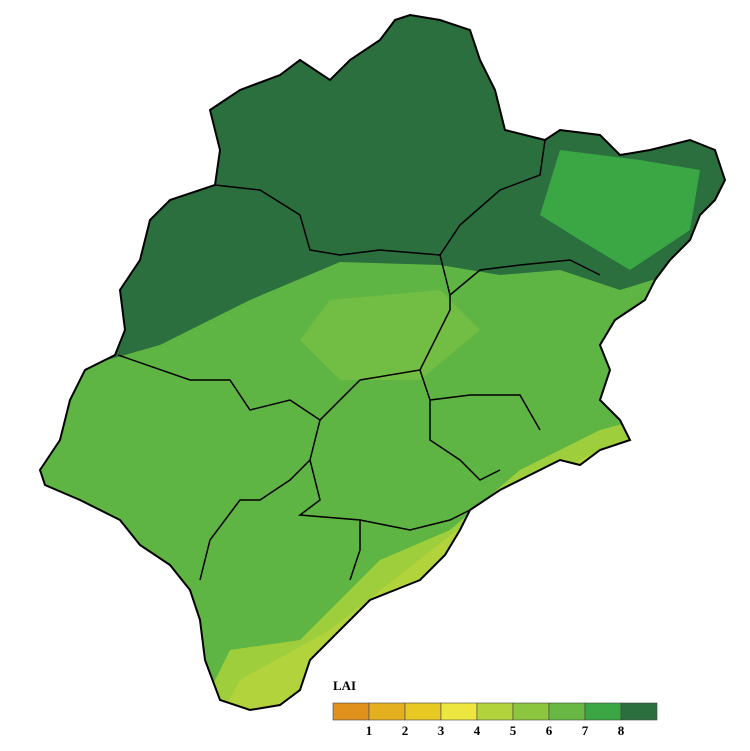 The width and height of the screenshot is (750, 751). What do you see at coordinates (513, 730) in the screenshot?
I see `legend-tick-label: 5` at bounding box center [513, 730].